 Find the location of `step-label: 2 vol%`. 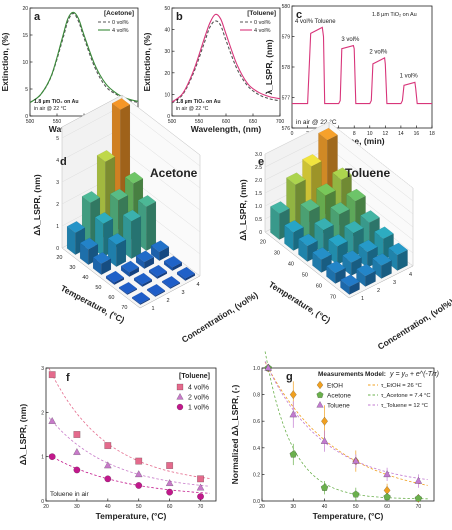

step-label: 2 vol% is located at coordinates (378, 52).